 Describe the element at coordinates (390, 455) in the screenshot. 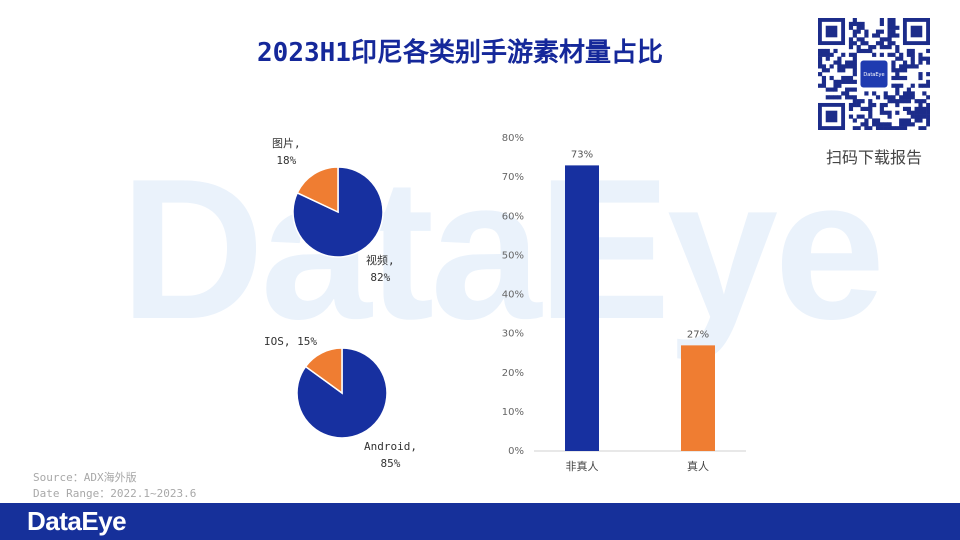

I see `pie2-label-android: Android, 85%` at that location.